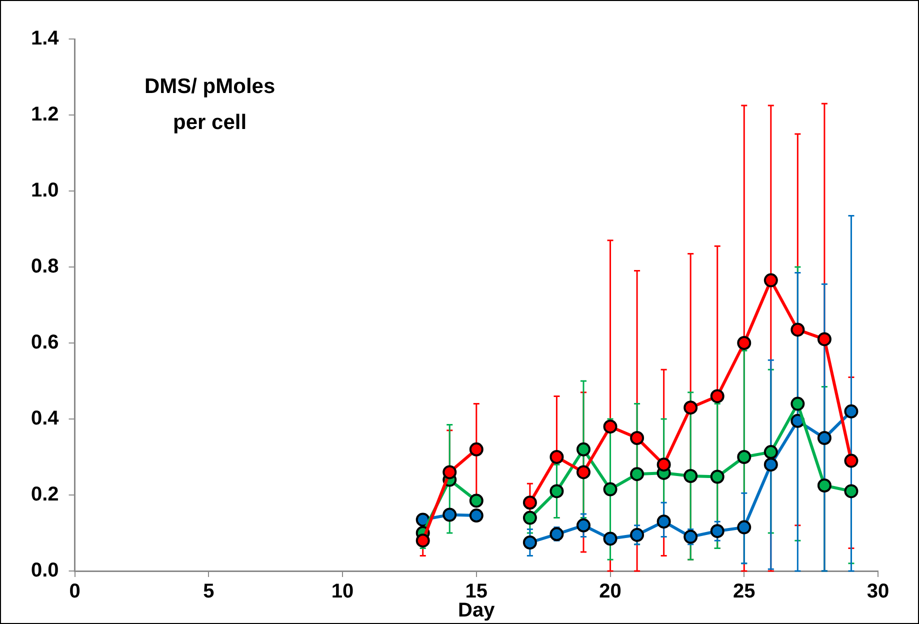 The image size is (919, 624). I want to click on y-tick-label: 0.0, so click(44, 571).